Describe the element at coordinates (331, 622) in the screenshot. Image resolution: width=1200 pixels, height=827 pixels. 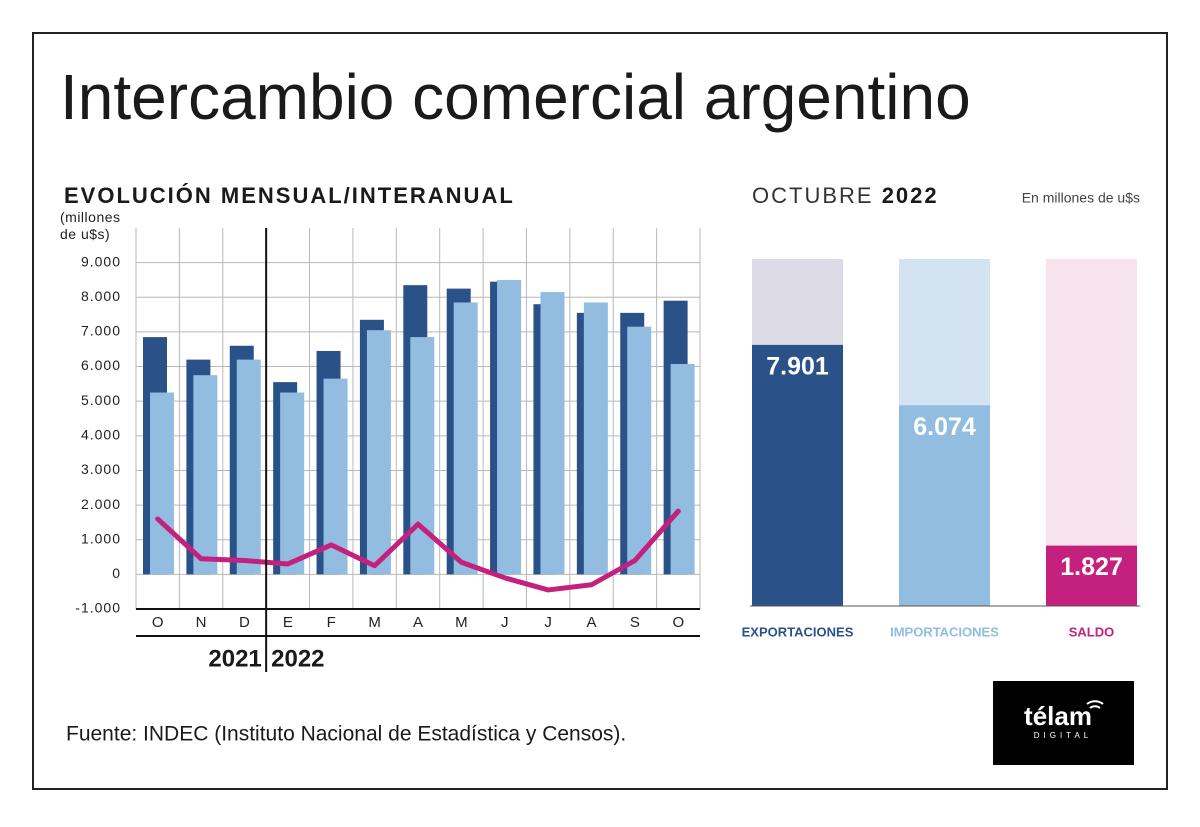
I see `x-tick-label: F` at that location.